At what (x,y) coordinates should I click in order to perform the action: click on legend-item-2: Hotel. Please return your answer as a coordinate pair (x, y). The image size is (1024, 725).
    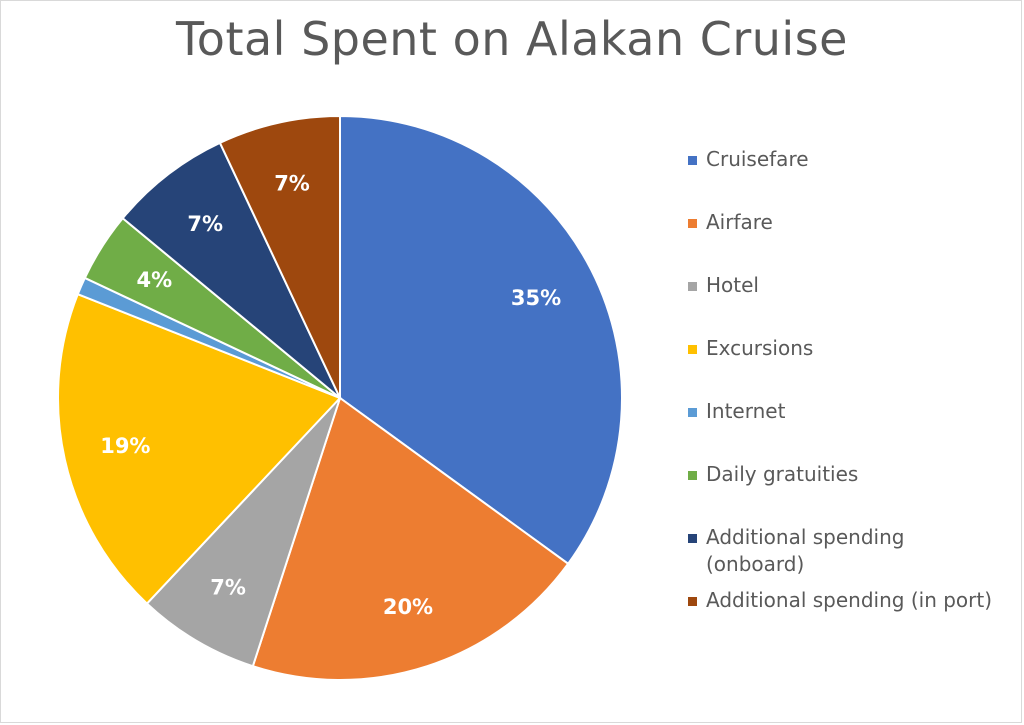
    Looking at the image, I should click on (856, 285).